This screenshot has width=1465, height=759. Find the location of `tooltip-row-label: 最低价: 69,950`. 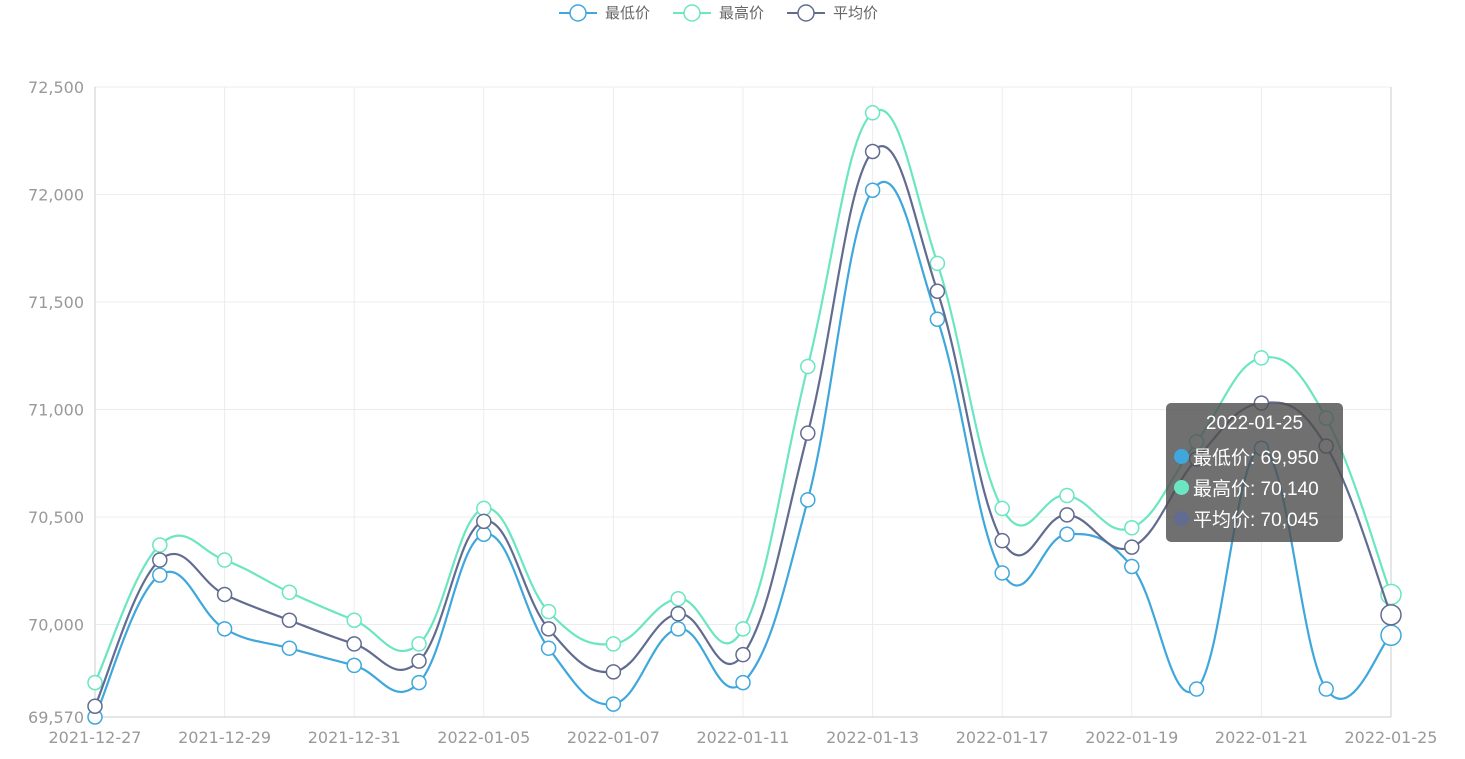

tooltip-row-label: 最低价: 69,950 is located at coordinates (1256, 458).